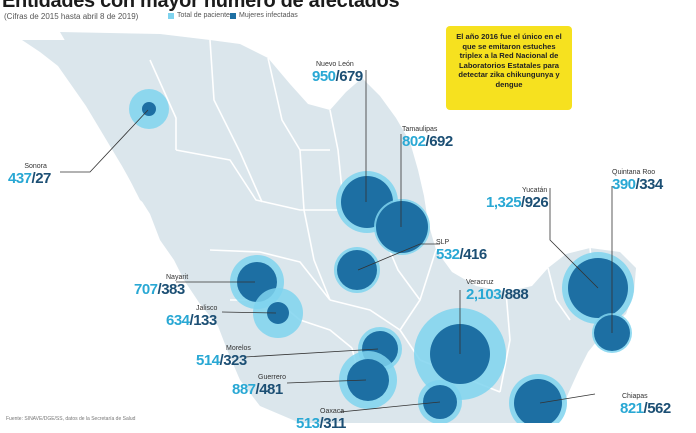 The image size is (696, 433). Describe the element at coordinates (443, 242) in the screenshot. I see `state-name: SLP` at that location.